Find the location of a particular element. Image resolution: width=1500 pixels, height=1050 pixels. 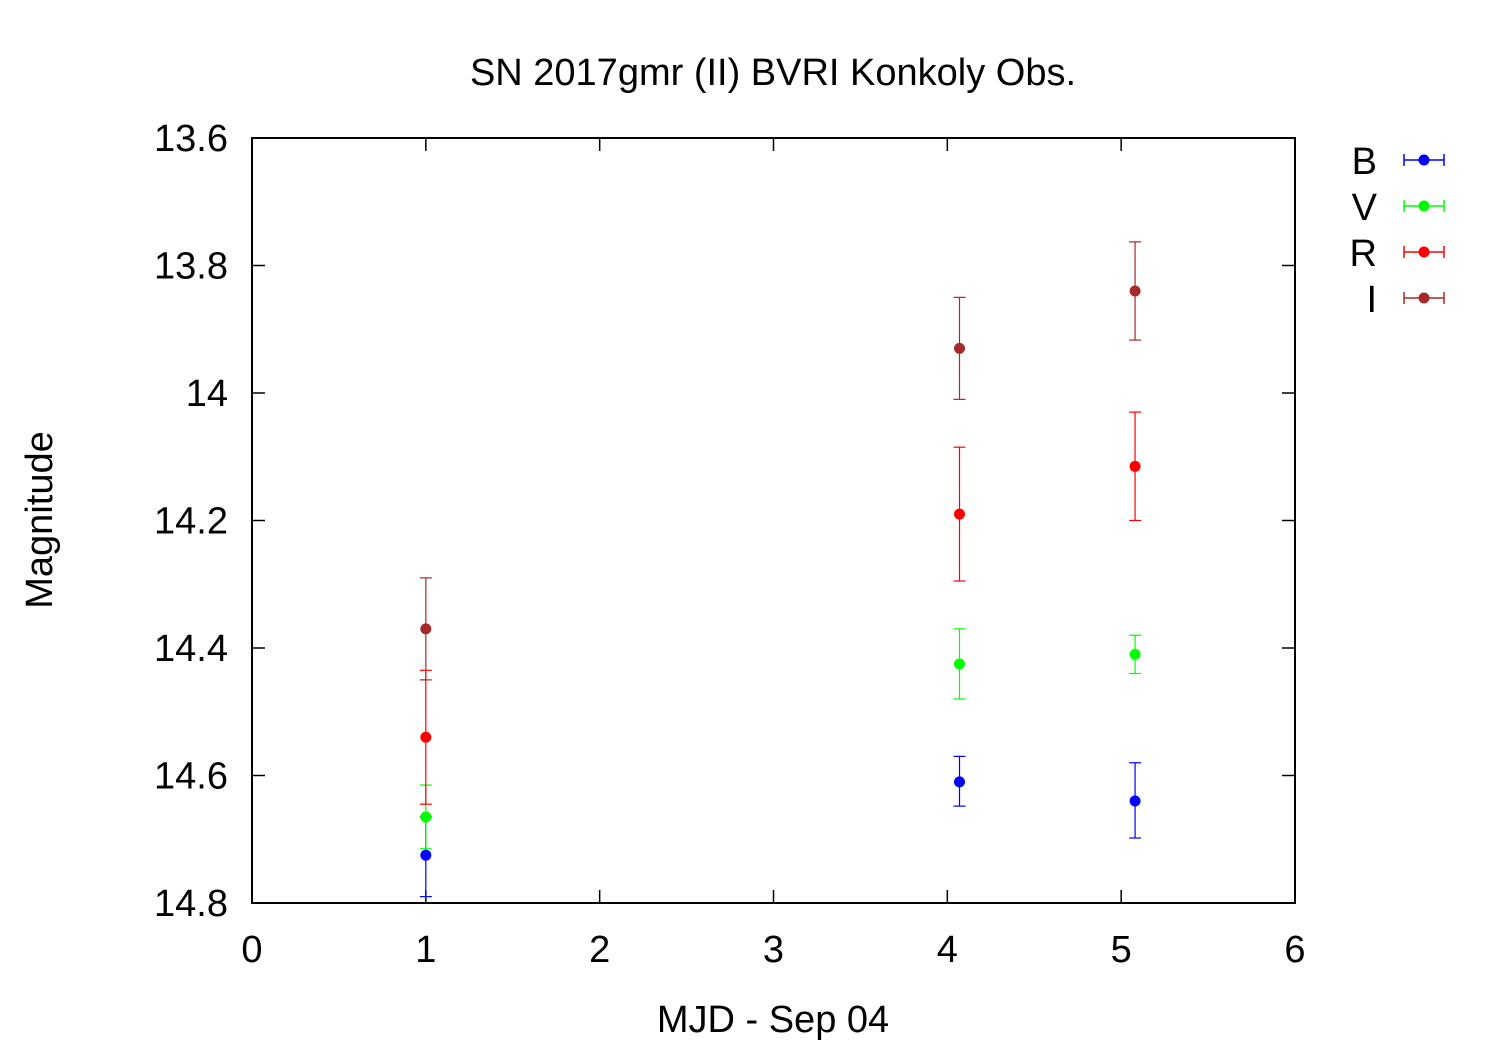

legend-item-R: R is located at coordinates (1397, 254).